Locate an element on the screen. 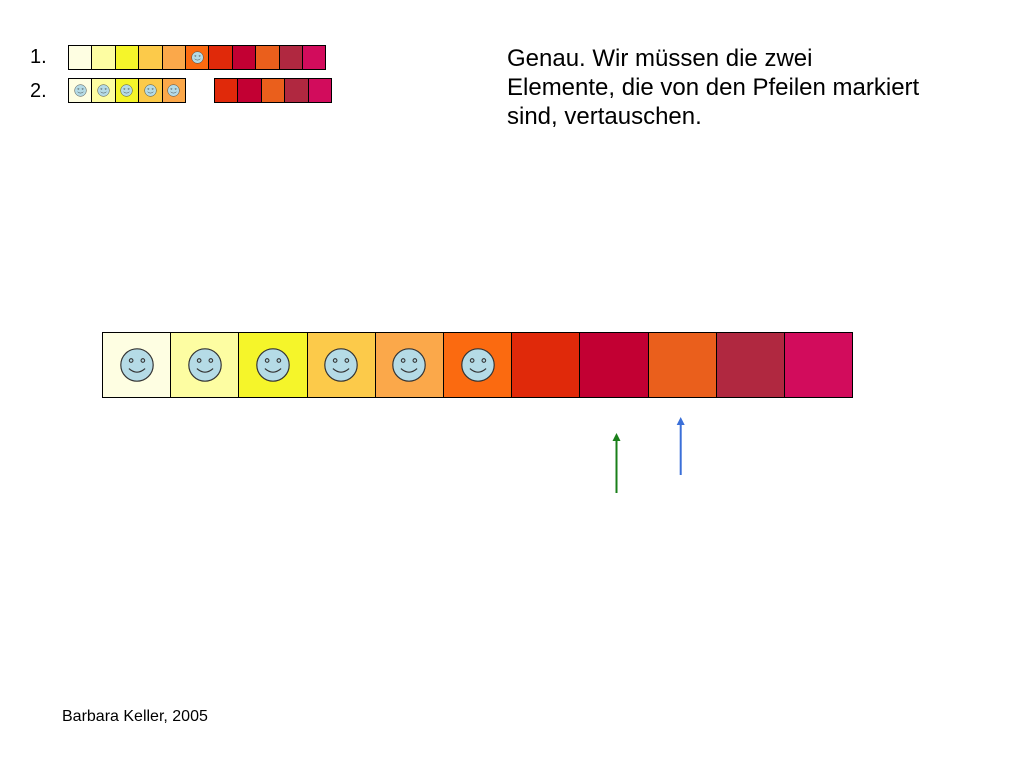 This screenshot has width=1024, height=768. green-arrow is located at coordinates (616, 463).